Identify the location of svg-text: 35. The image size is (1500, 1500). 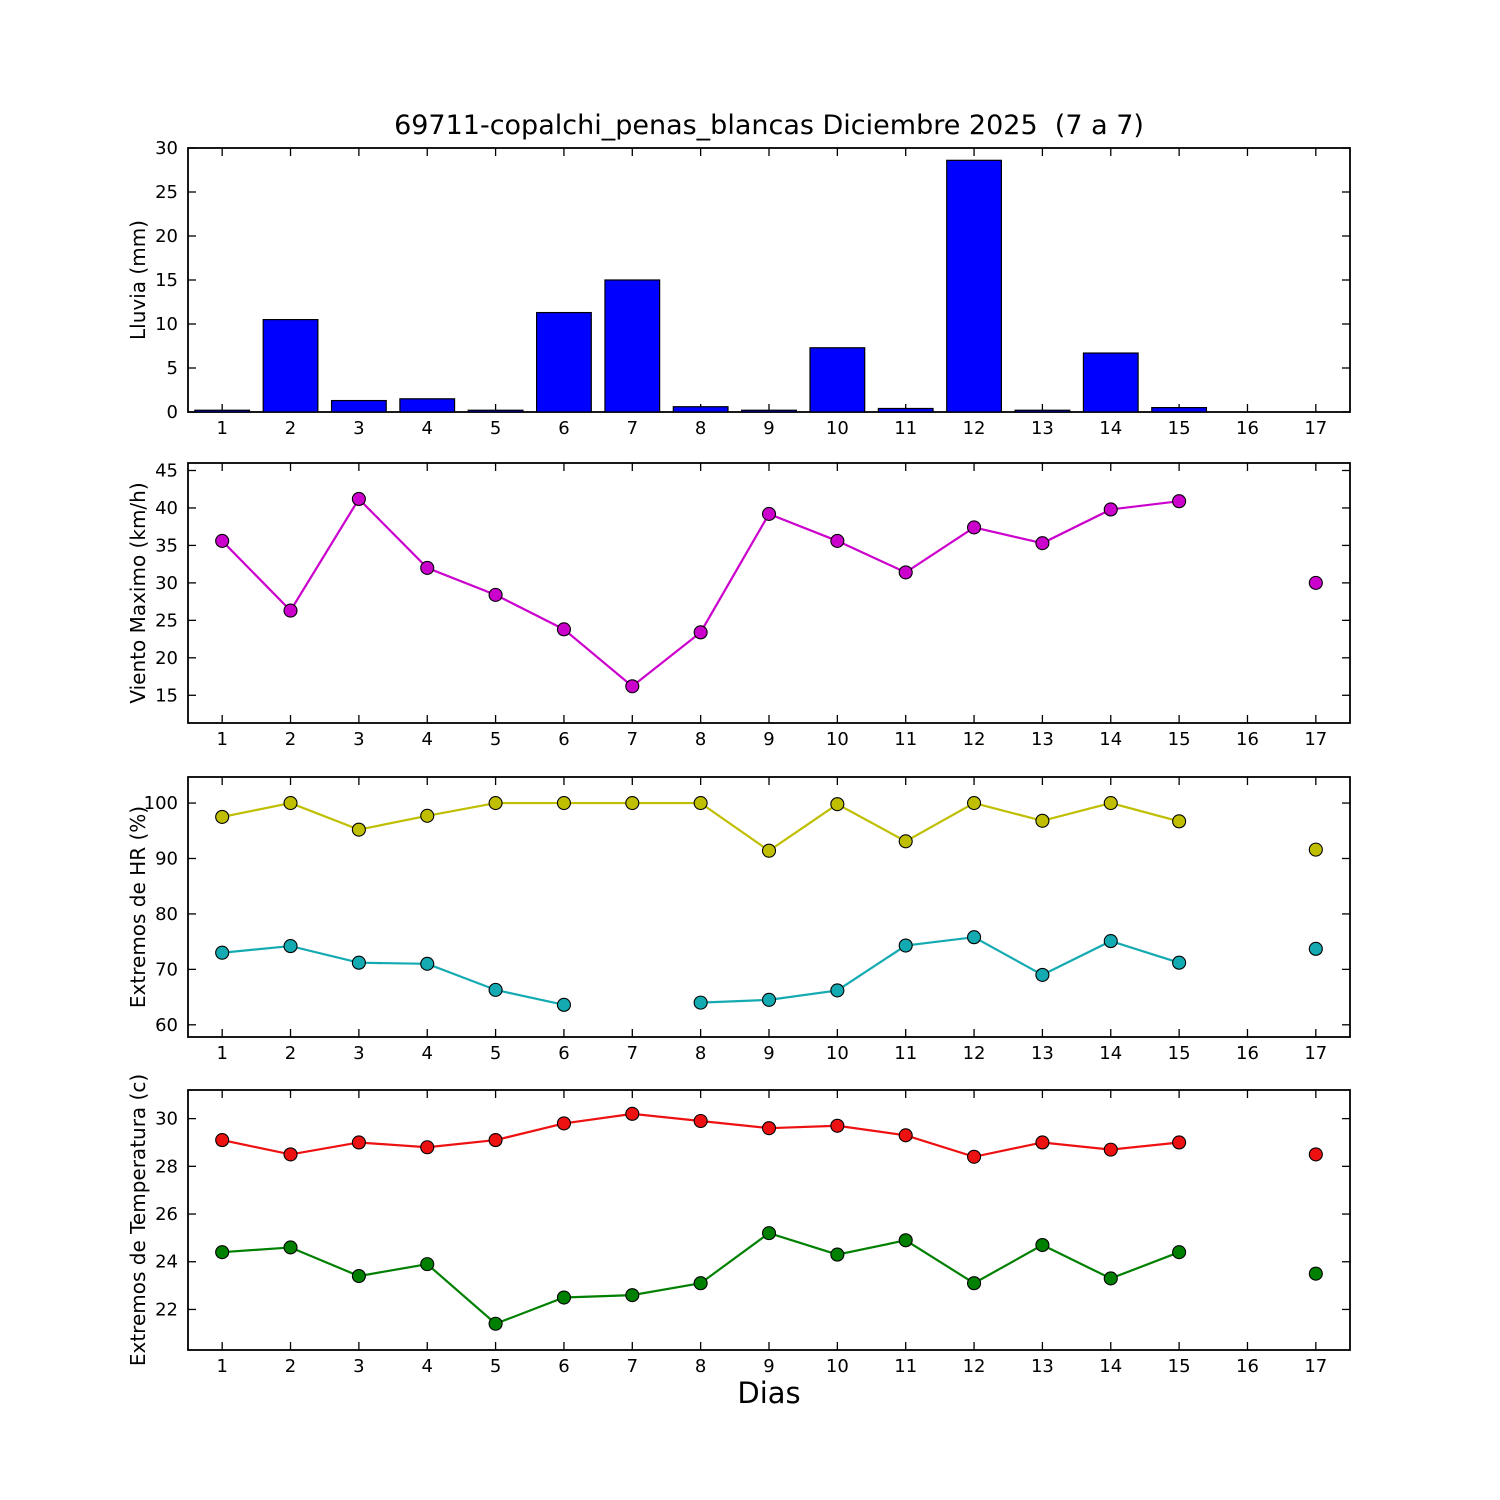
(166, 545).